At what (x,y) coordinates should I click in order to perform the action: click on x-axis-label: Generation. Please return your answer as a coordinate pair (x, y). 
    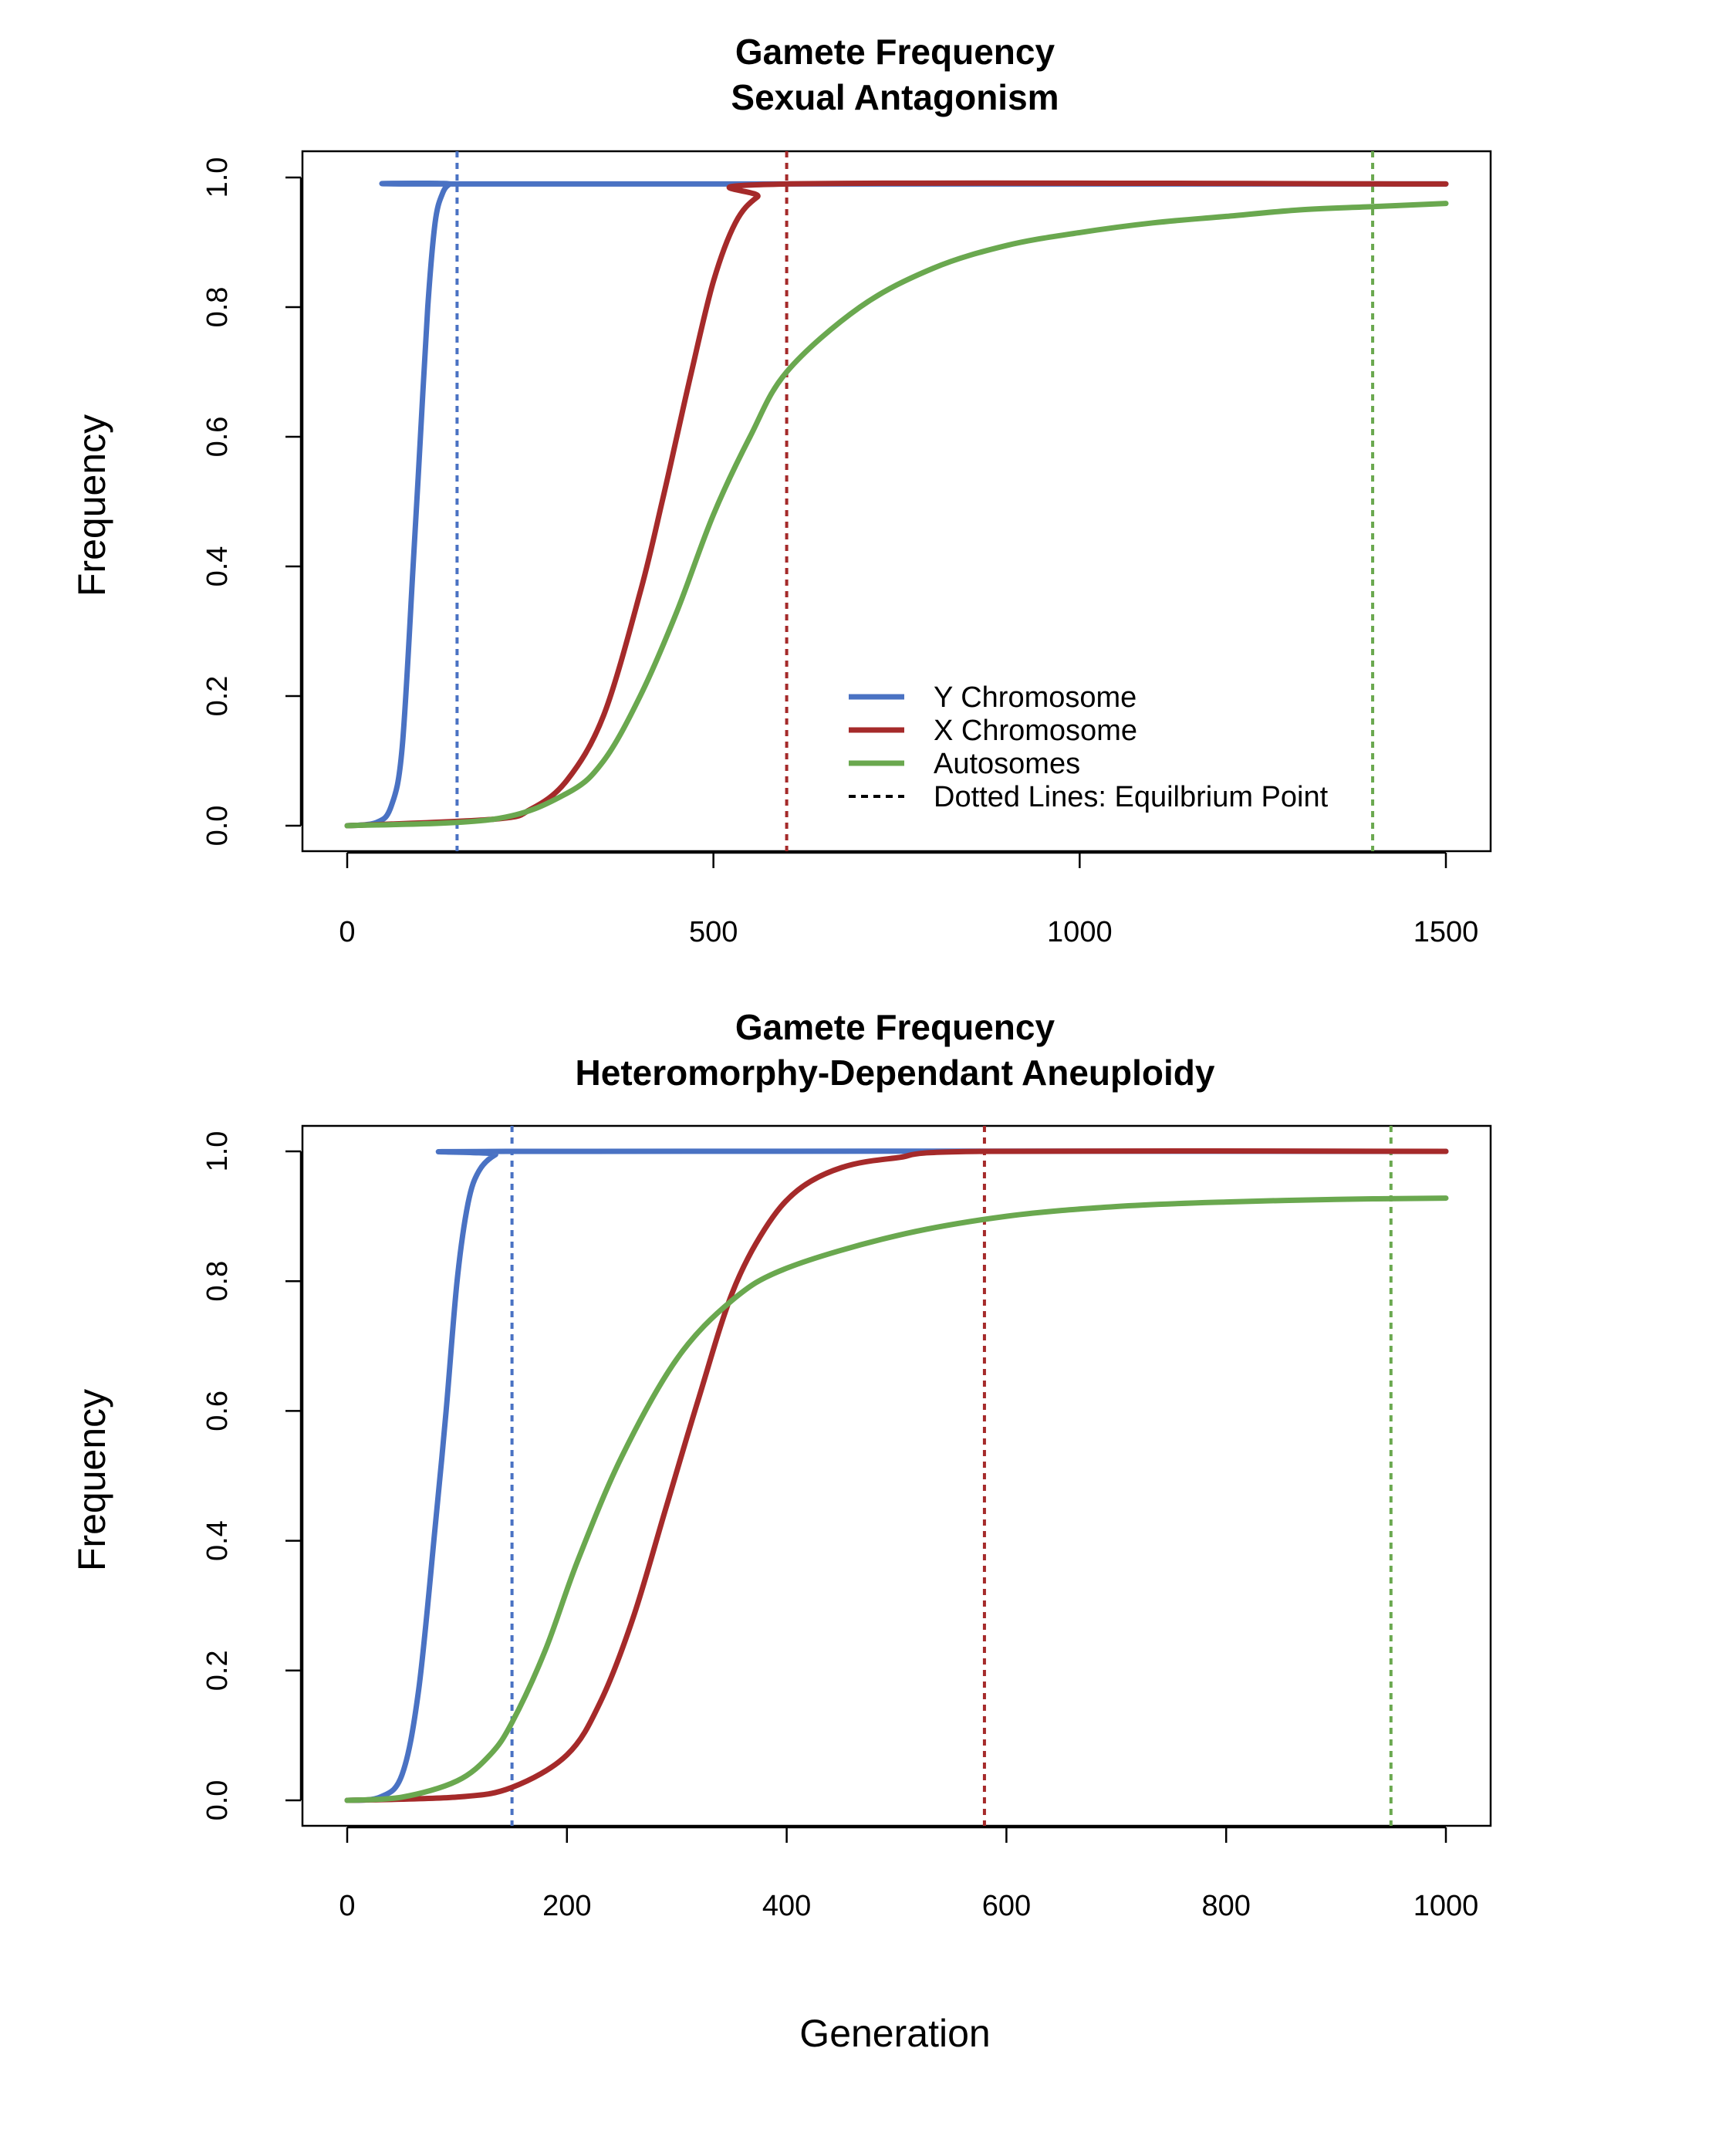
    Looking at the image, I should click on (894, 2033).